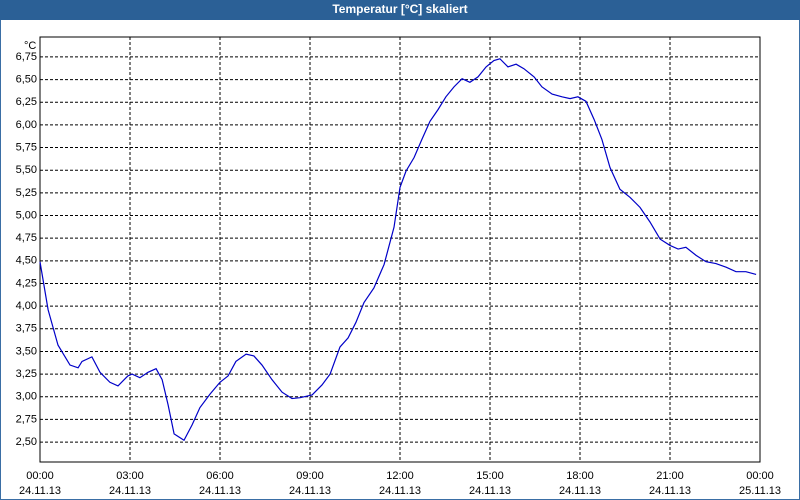  Describe the element at coordinates (26, 79) in the screenshot. I see `y-tick-label: 6,50` at that location.